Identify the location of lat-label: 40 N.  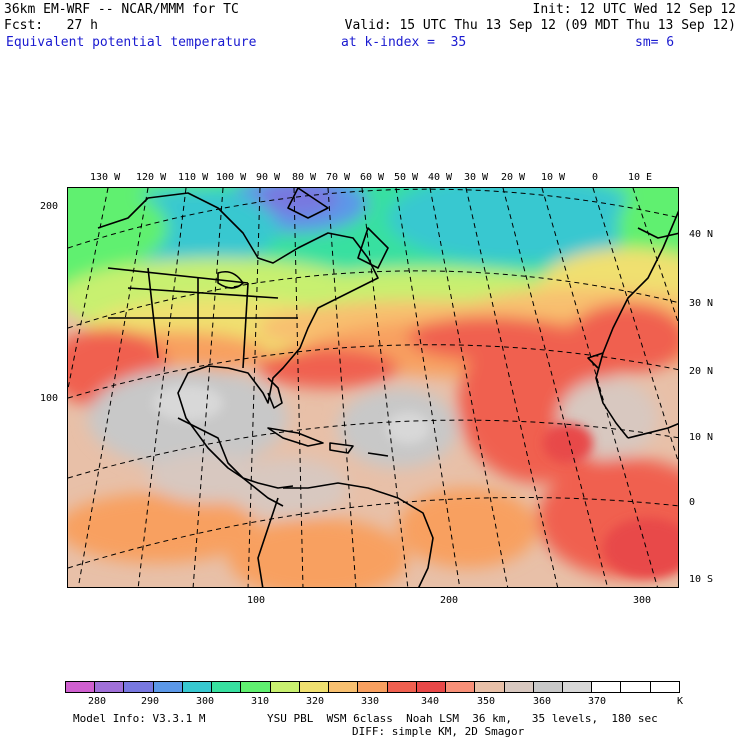
(701, 234).